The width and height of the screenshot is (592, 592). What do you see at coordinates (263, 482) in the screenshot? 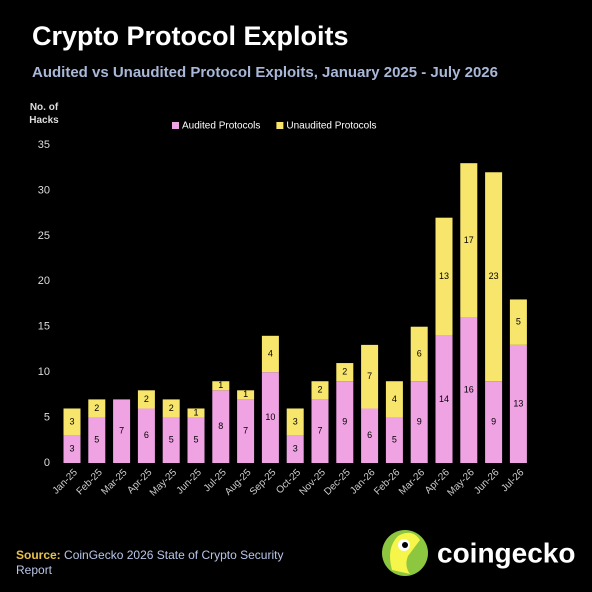
I see `x-tick-label: Sep-25` at bounding box center [263, 482].